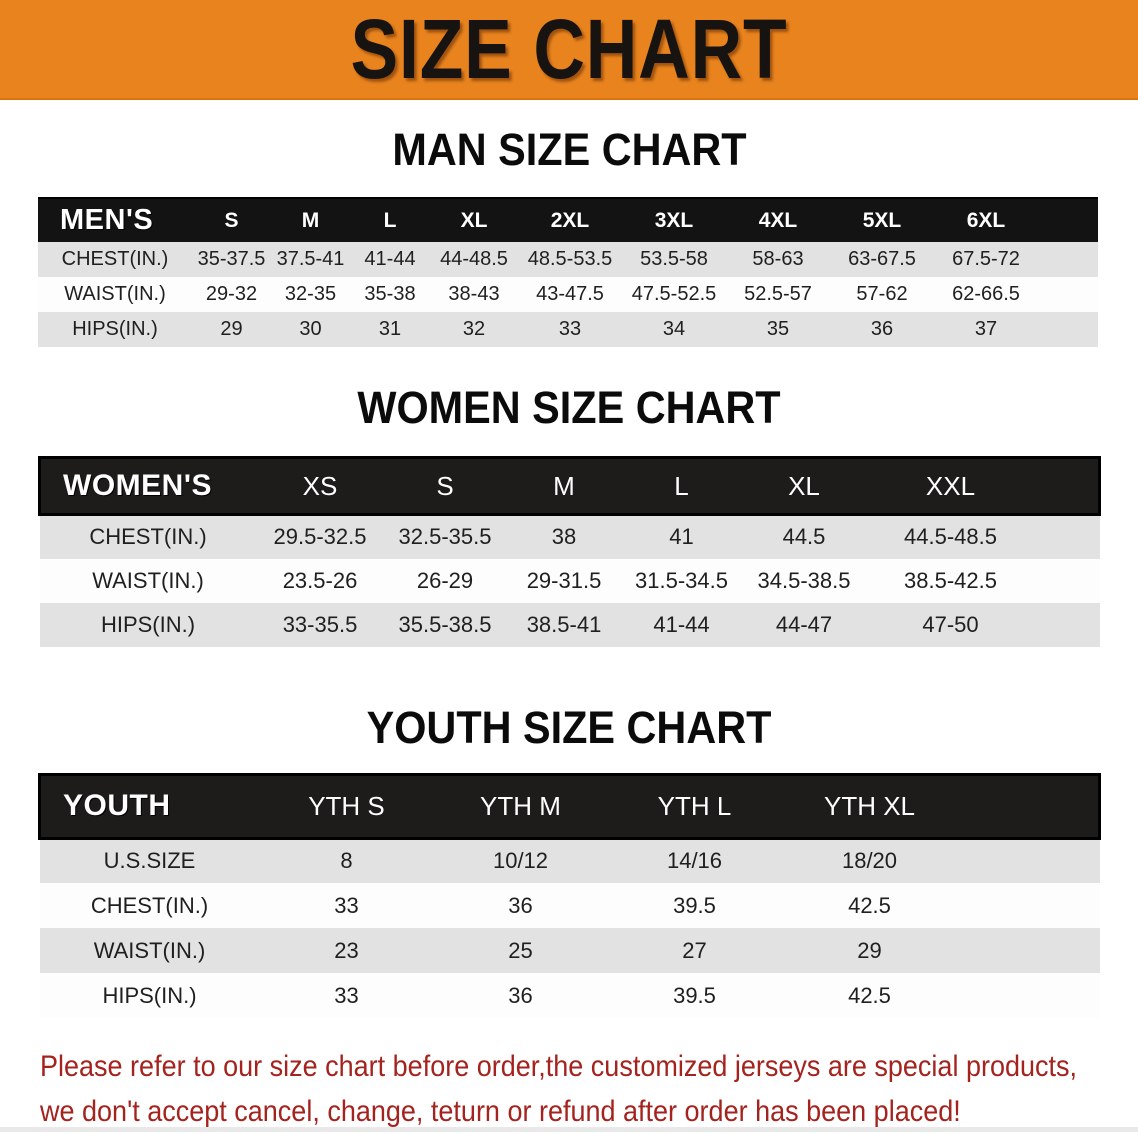 The width and height of the screenshot is (1138, 1134). What do you see at coordinates (320, 624) in the screenshot?
I see `table-cell: 33-35.5` at bounding box center [320, 624].